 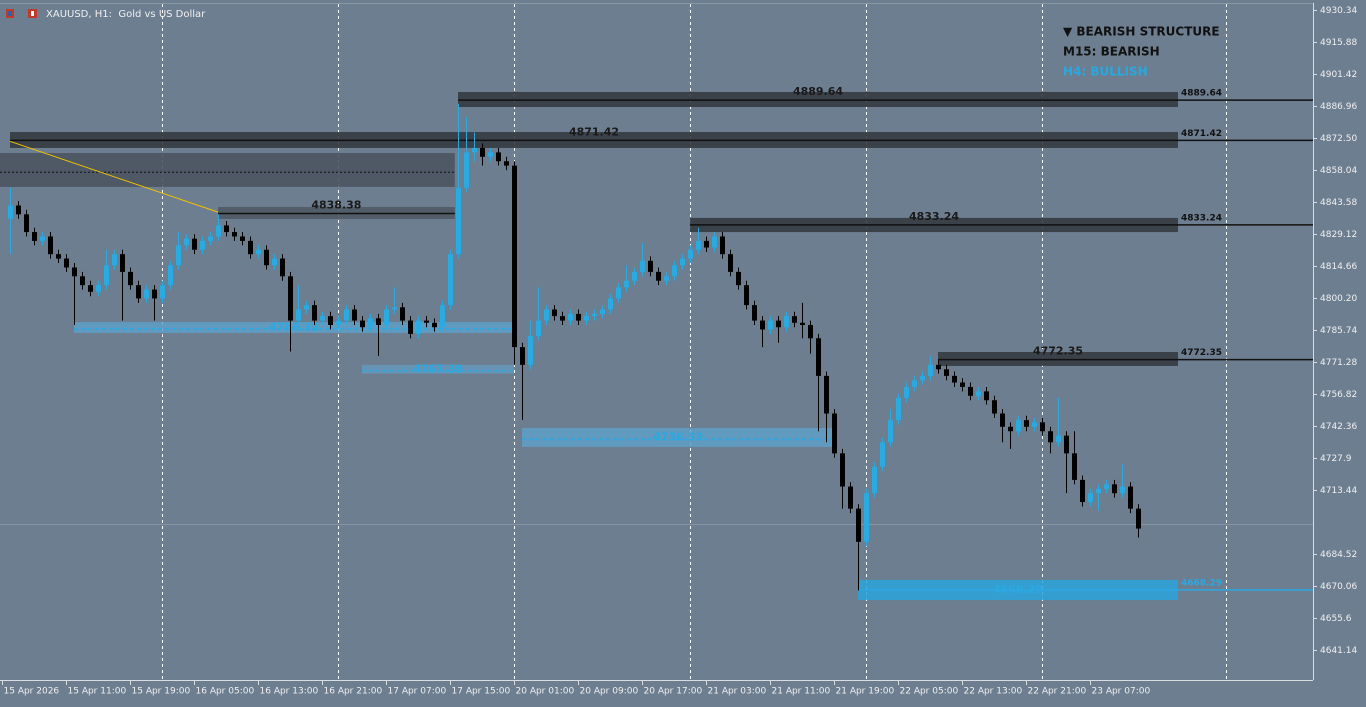 What do you see at coordinates (1338, 11) in the screenshot?
I see `y-tick-label: 4930.34` at bounding box center [1338, 11].